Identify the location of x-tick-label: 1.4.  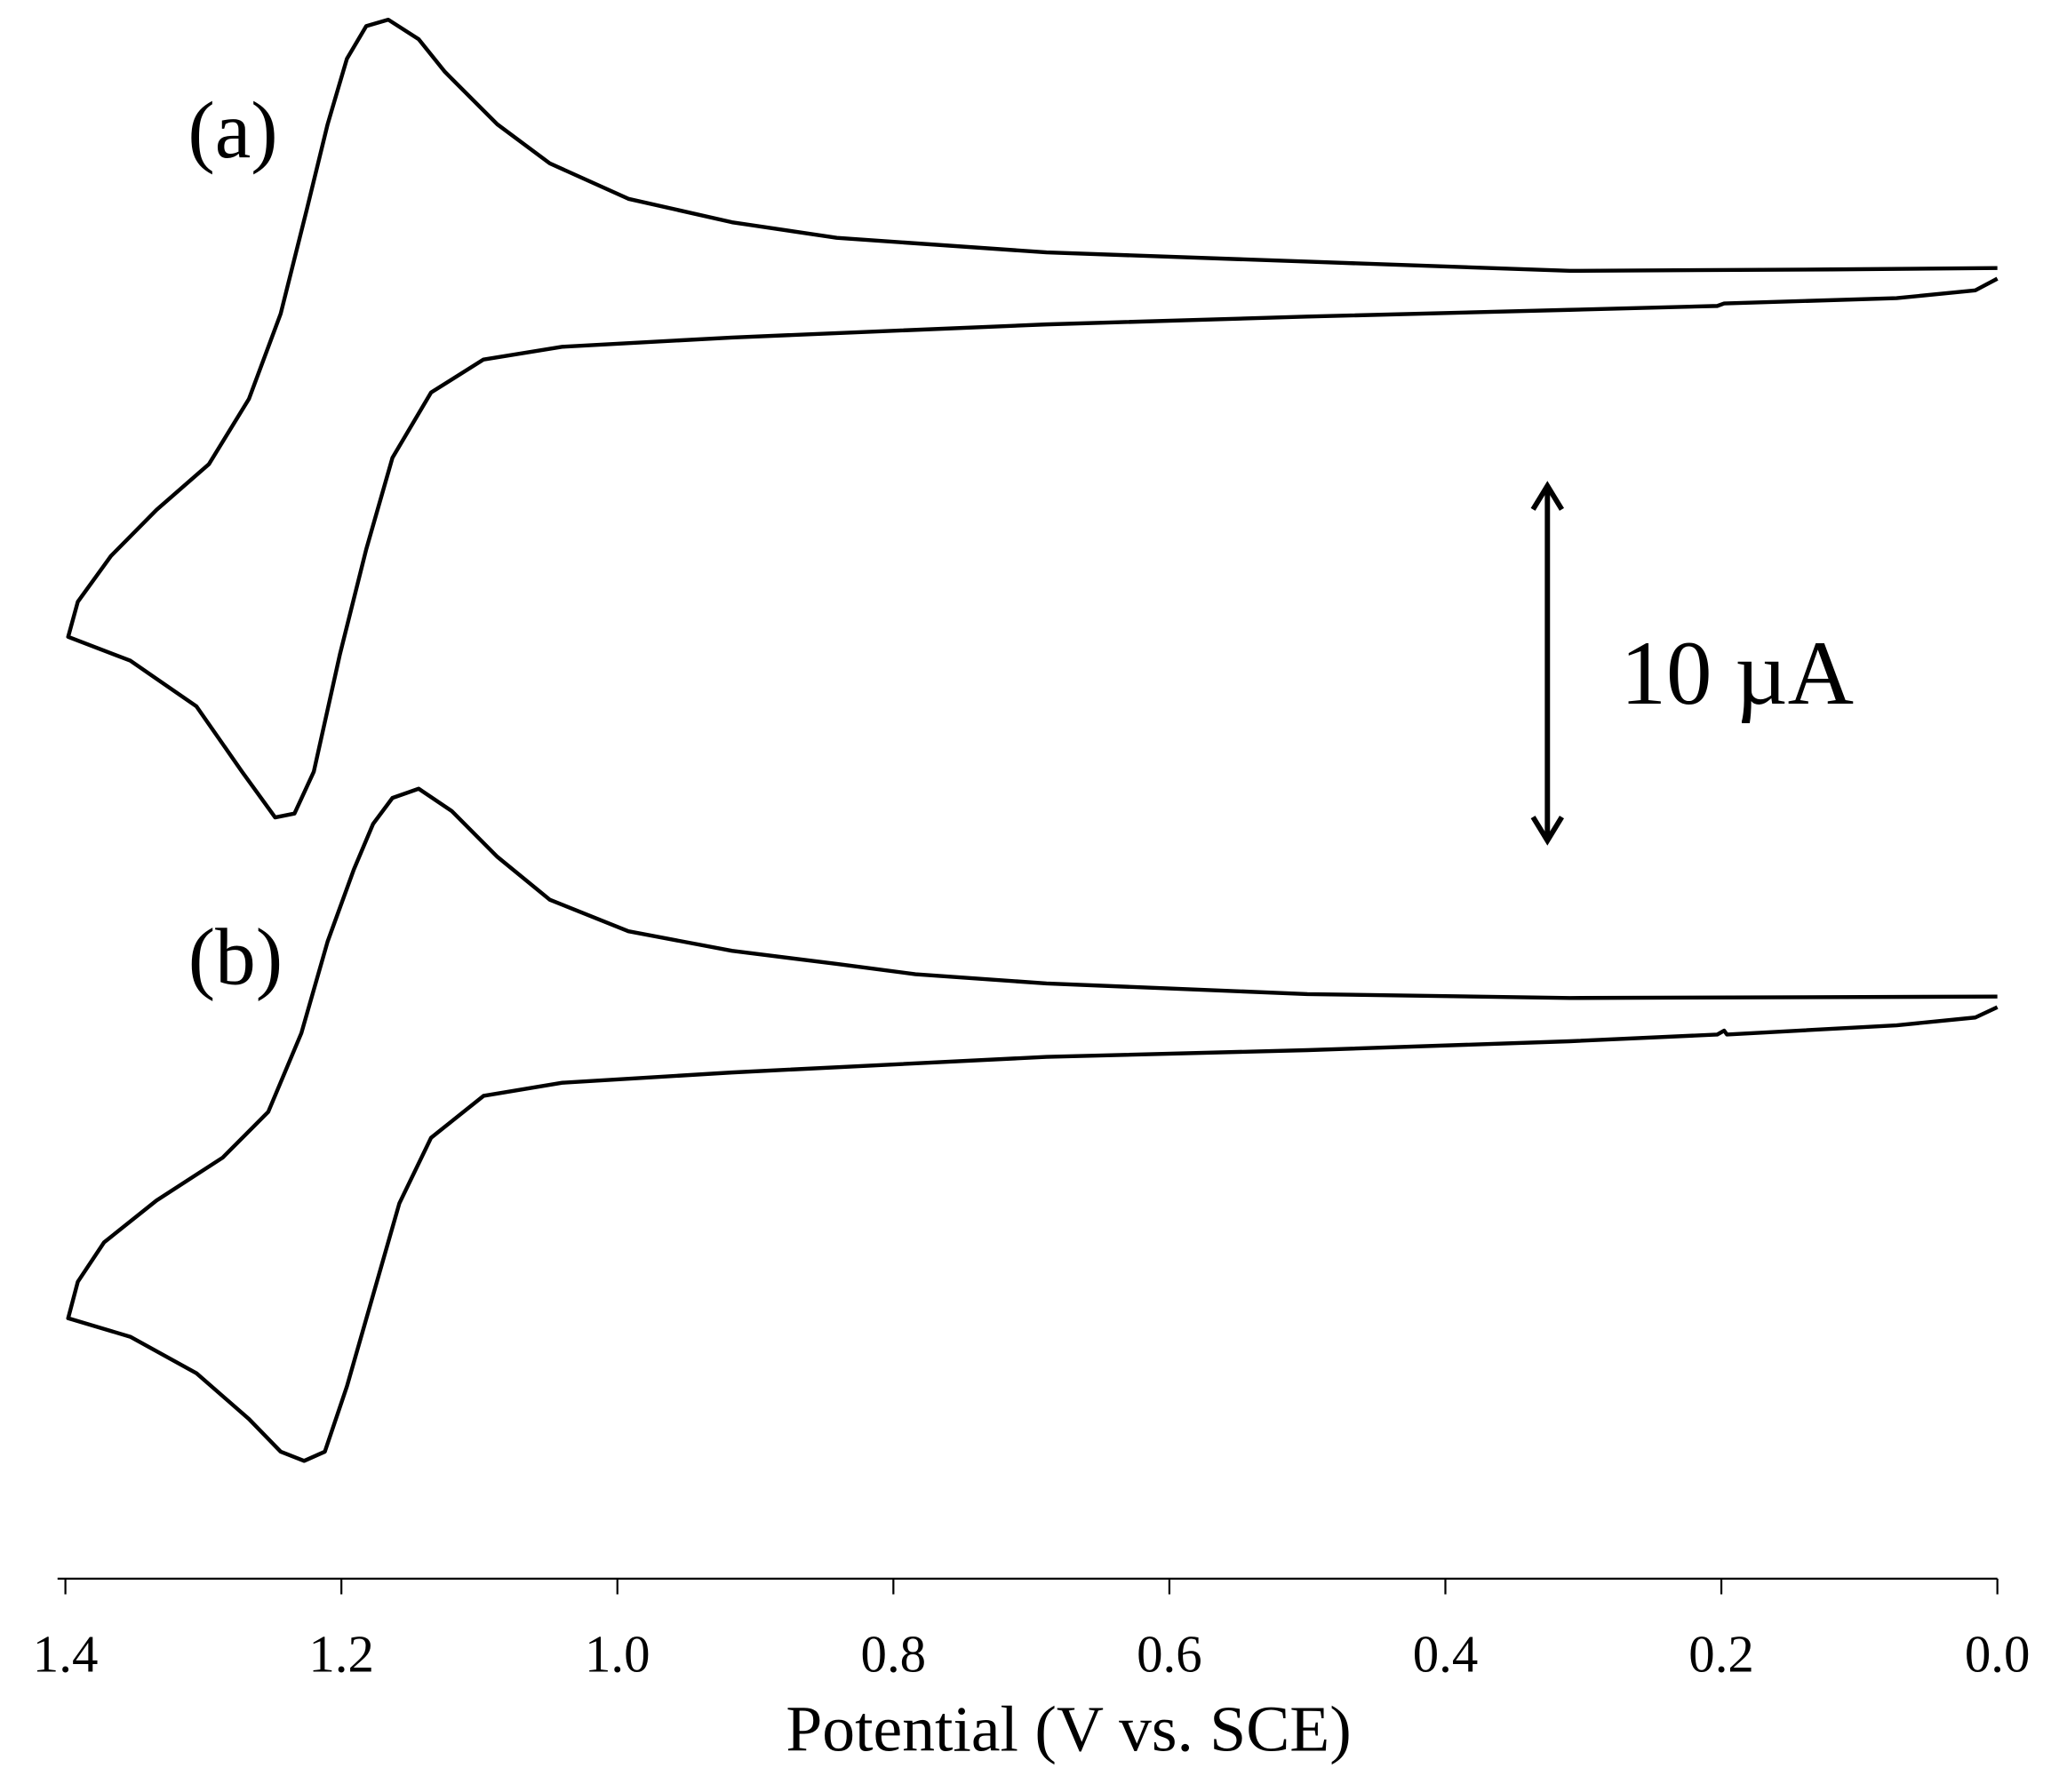
(66, 1655).